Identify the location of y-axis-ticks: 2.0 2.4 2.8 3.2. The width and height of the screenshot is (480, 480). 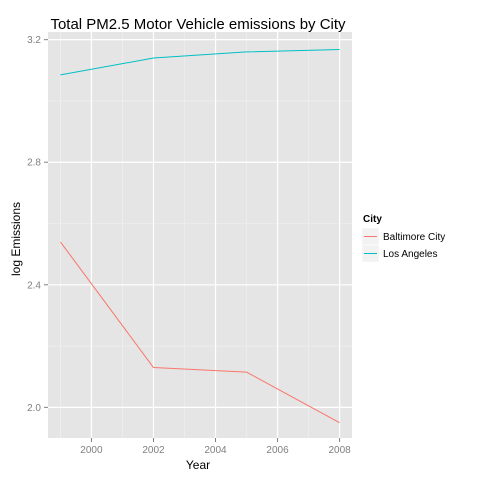
(37, 224).